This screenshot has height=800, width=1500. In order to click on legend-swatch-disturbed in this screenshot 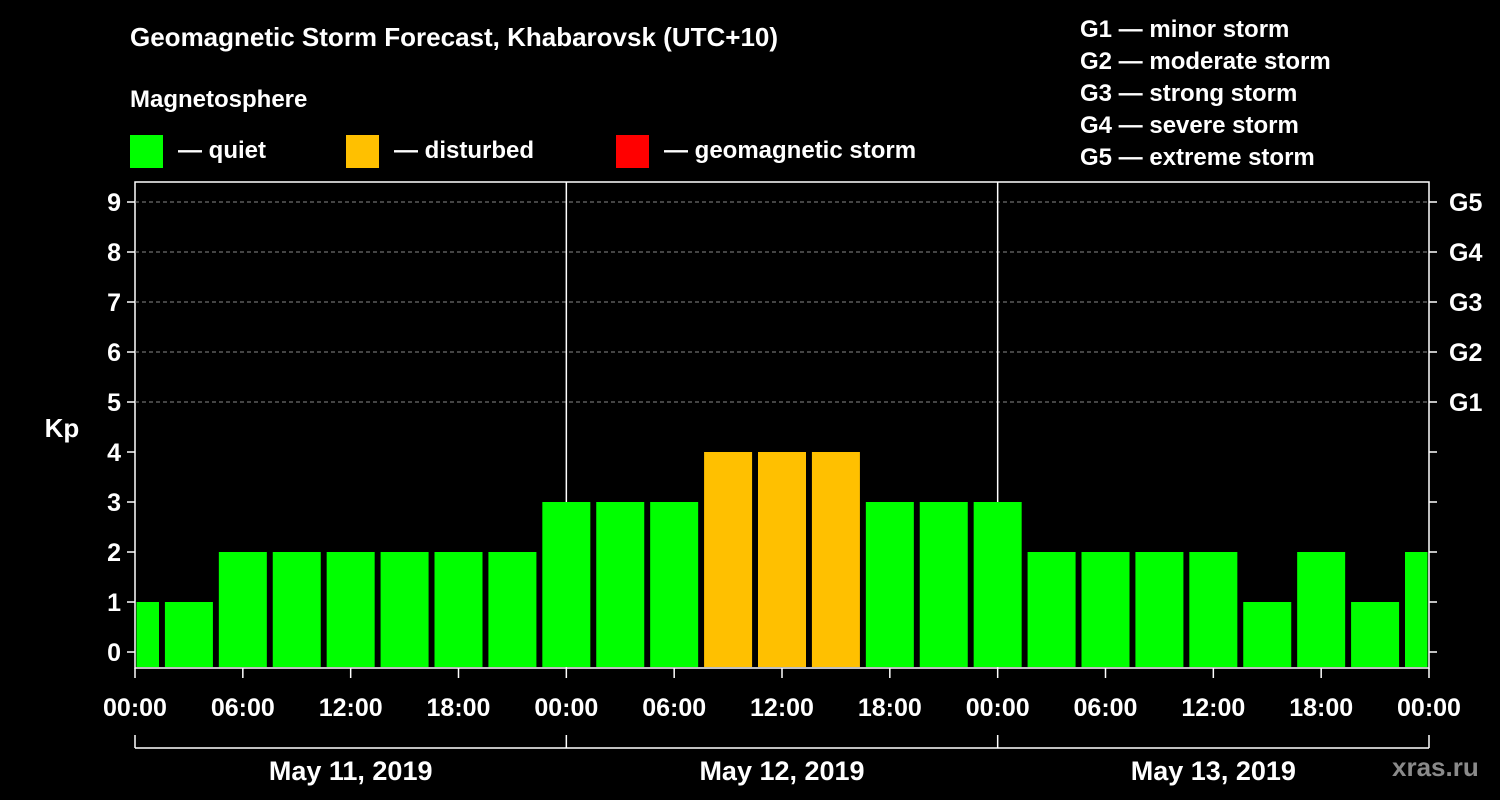, I will do `click(362, 151)`.